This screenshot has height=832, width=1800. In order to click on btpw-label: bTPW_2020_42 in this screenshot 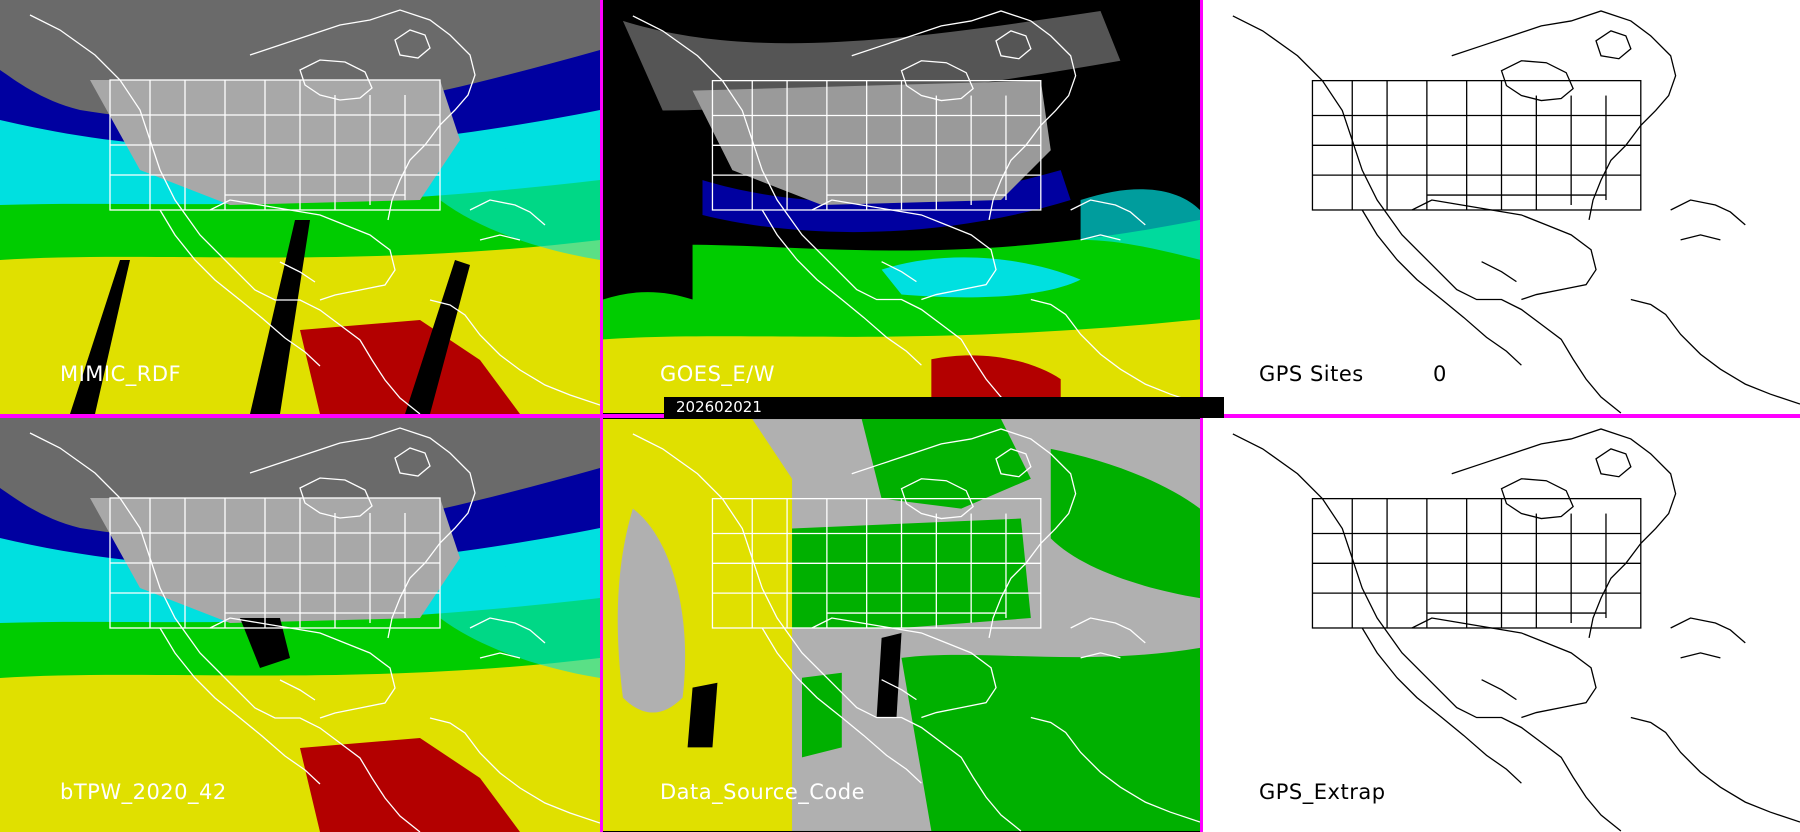, I will do `click(143, 792)`.